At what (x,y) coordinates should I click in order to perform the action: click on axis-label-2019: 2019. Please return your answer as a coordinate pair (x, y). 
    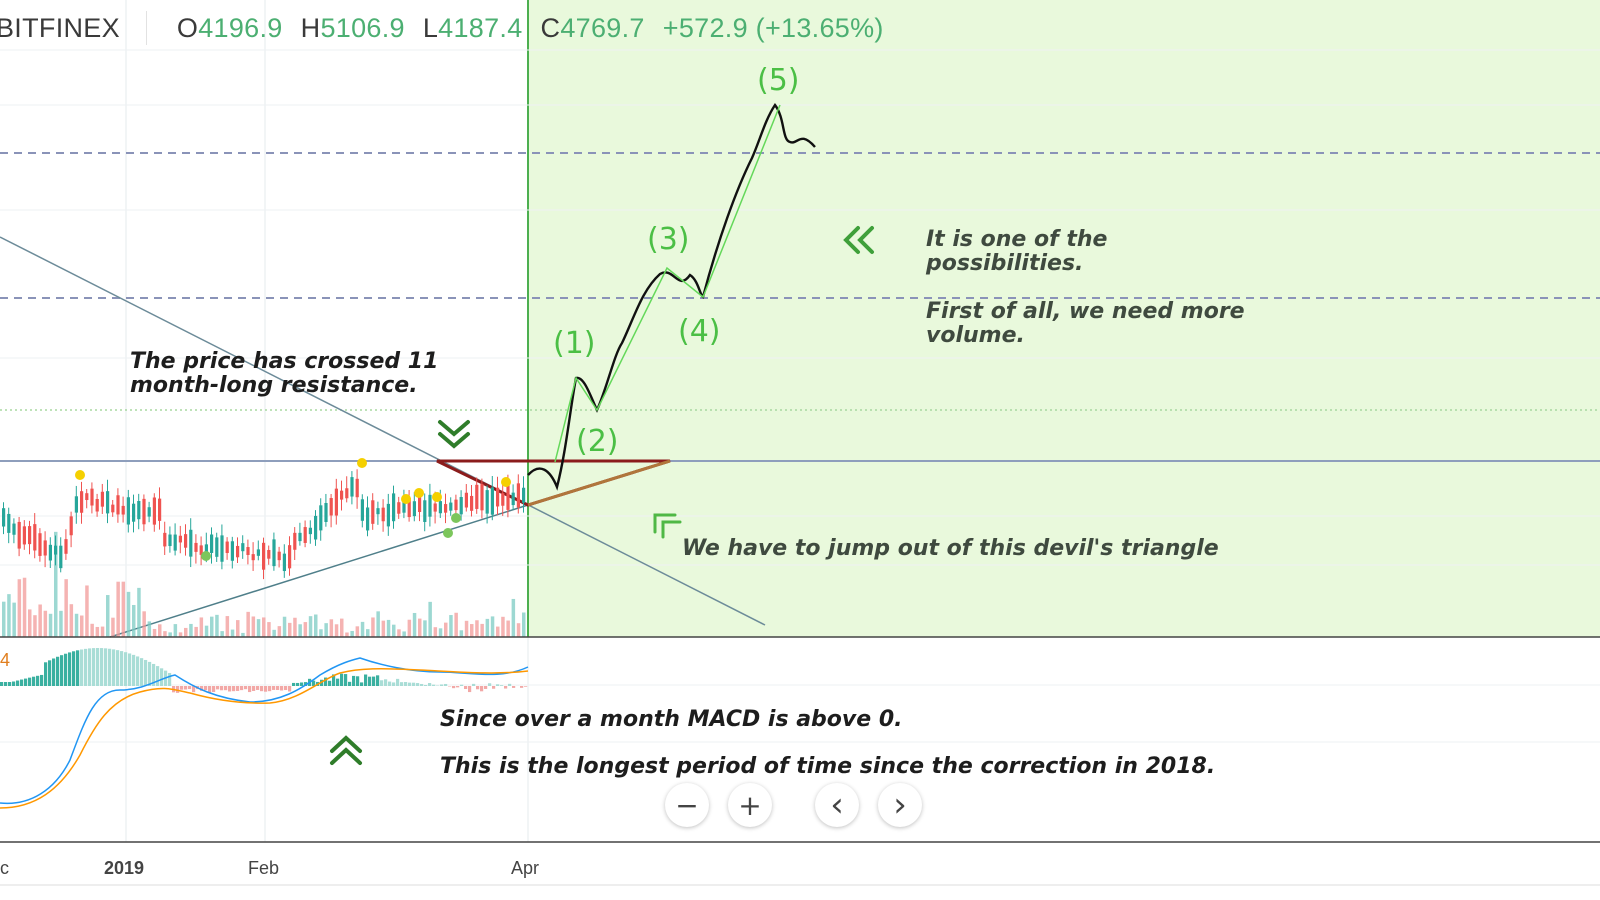
    Looking at the image, I should click on (124, 868).